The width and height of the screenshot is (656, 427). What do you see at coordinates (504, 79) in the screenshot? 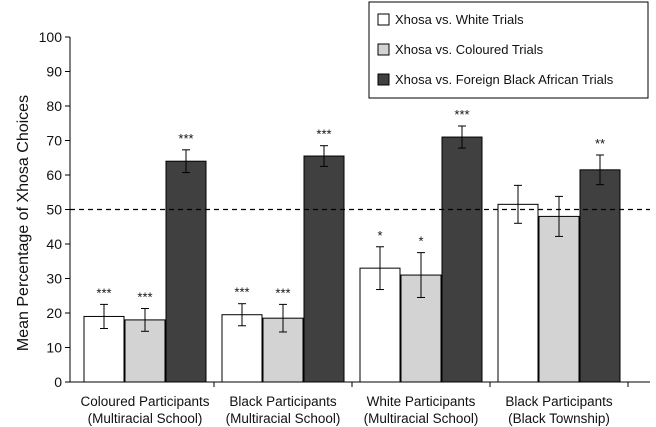
I see `legend-label: Xhosa vs. Foreign Black African Trials` at bounding box center [504, 79].